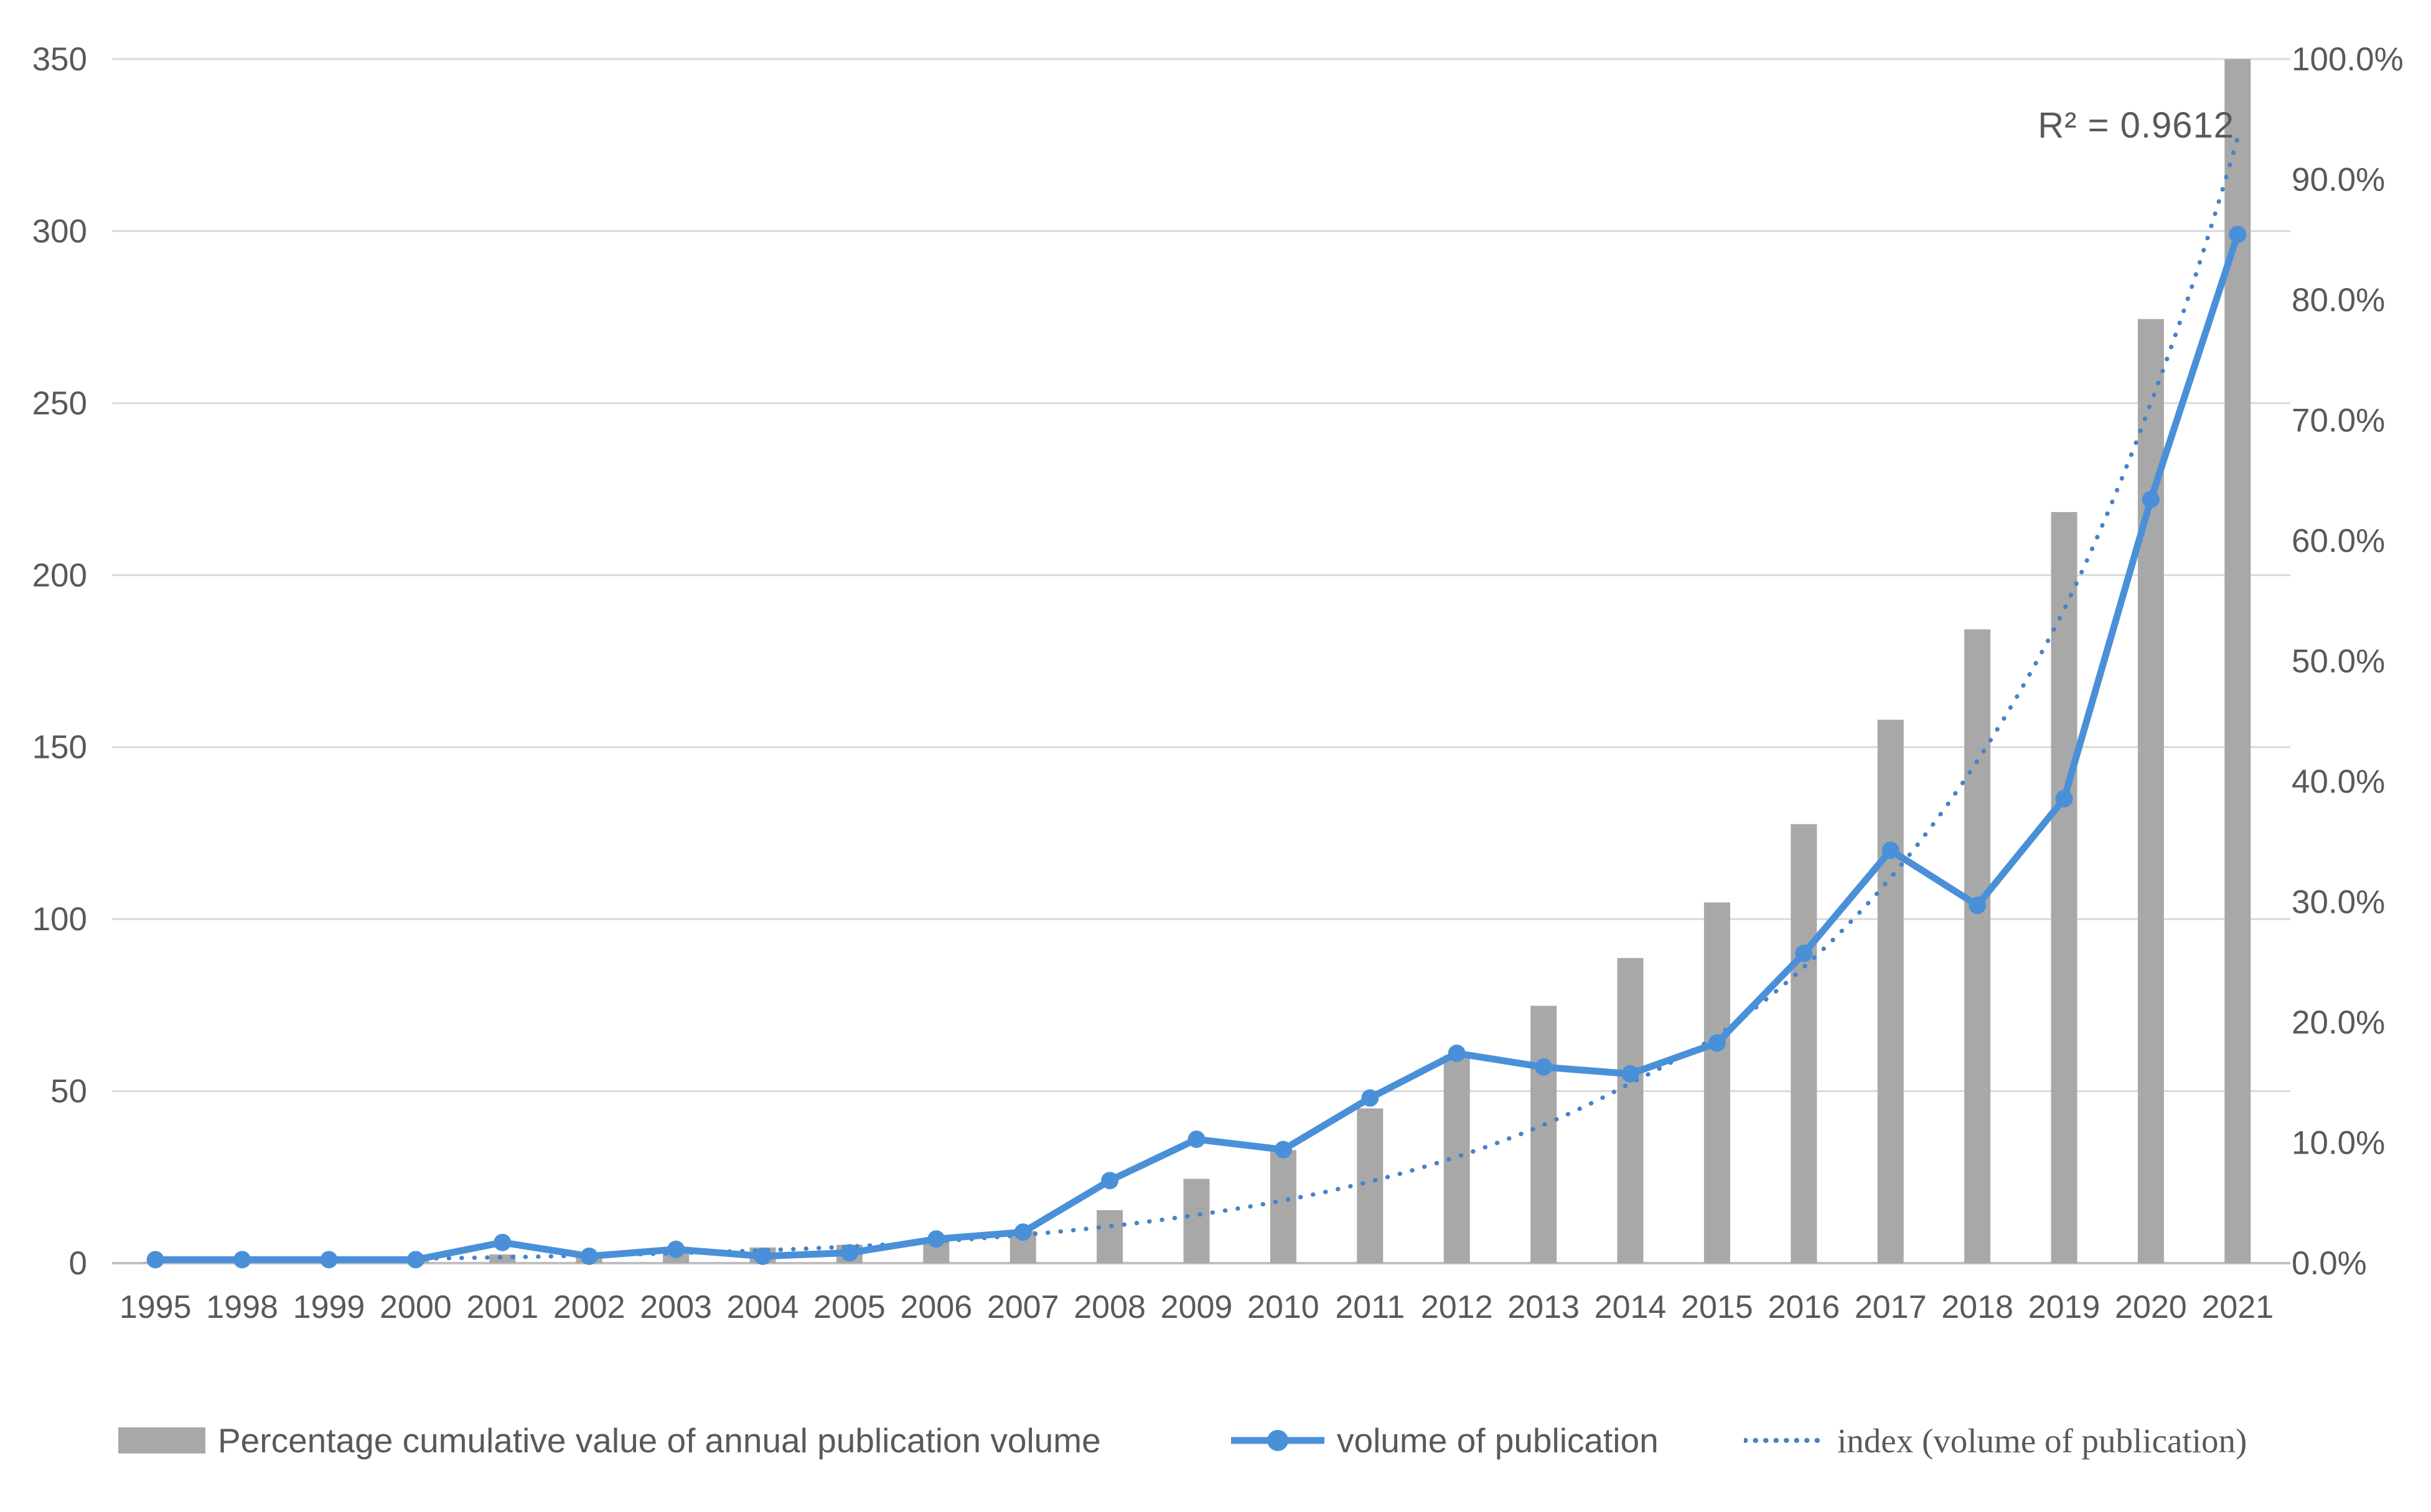  I want to click on x-axis-year-label: 2013, so click(1544, 1307).